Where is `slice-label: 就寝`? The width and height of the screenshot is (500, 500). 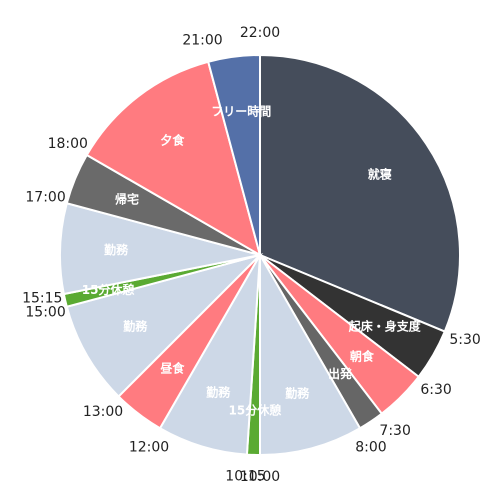
slice-label: 就寝 is located at coordinates (380, 173).